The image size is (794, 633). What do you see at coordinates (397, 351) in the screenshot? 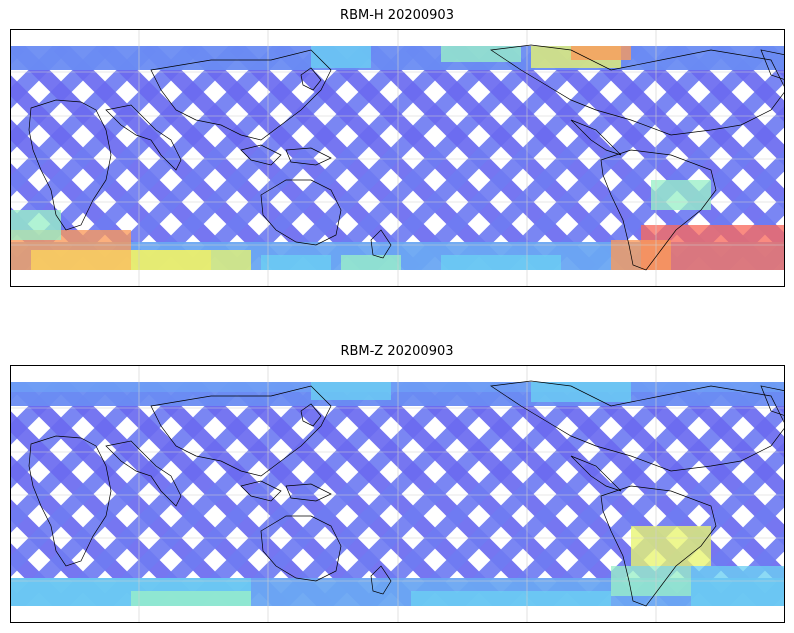
I see `panel-title-rbm-z: RBM-Z 20200903` at bounding box center [397, 351].